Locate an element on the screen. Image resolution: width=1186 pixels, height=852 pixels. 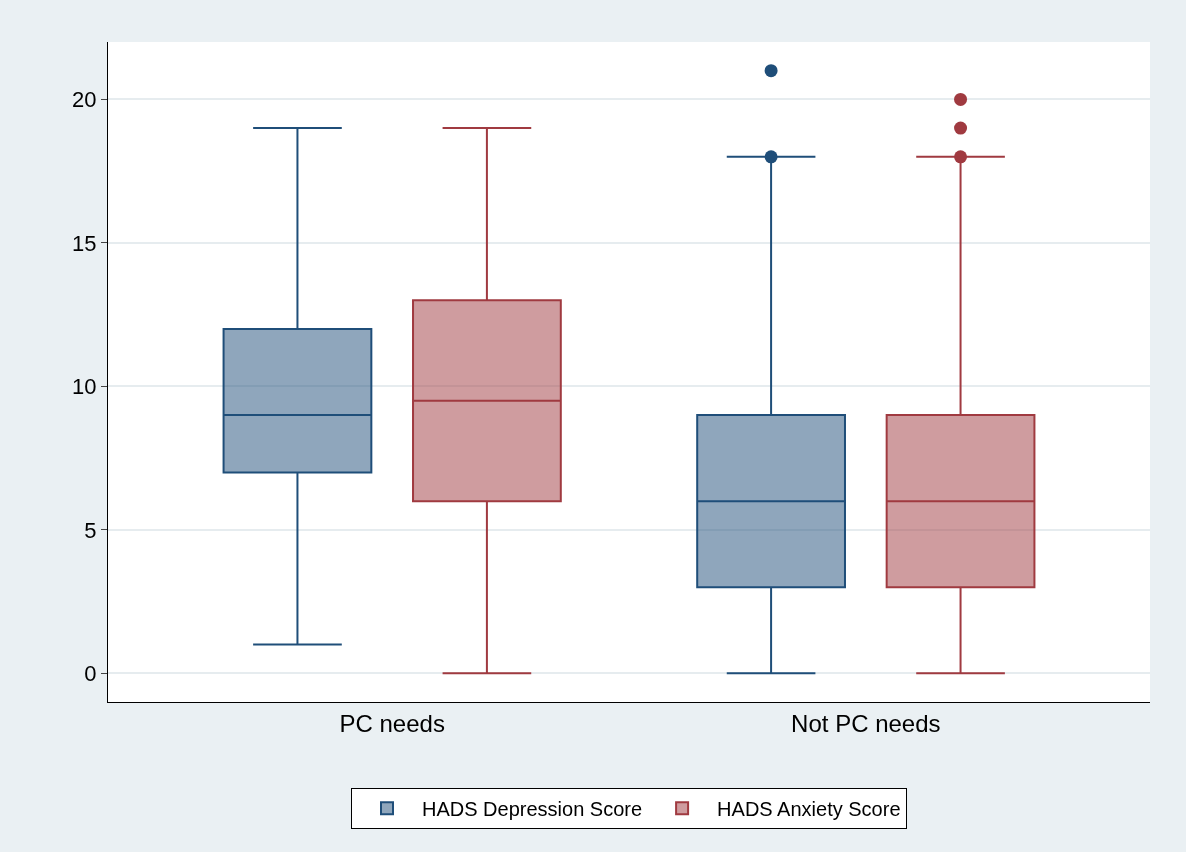
y-tick-label: 15 is located at coordinates (84, 243).